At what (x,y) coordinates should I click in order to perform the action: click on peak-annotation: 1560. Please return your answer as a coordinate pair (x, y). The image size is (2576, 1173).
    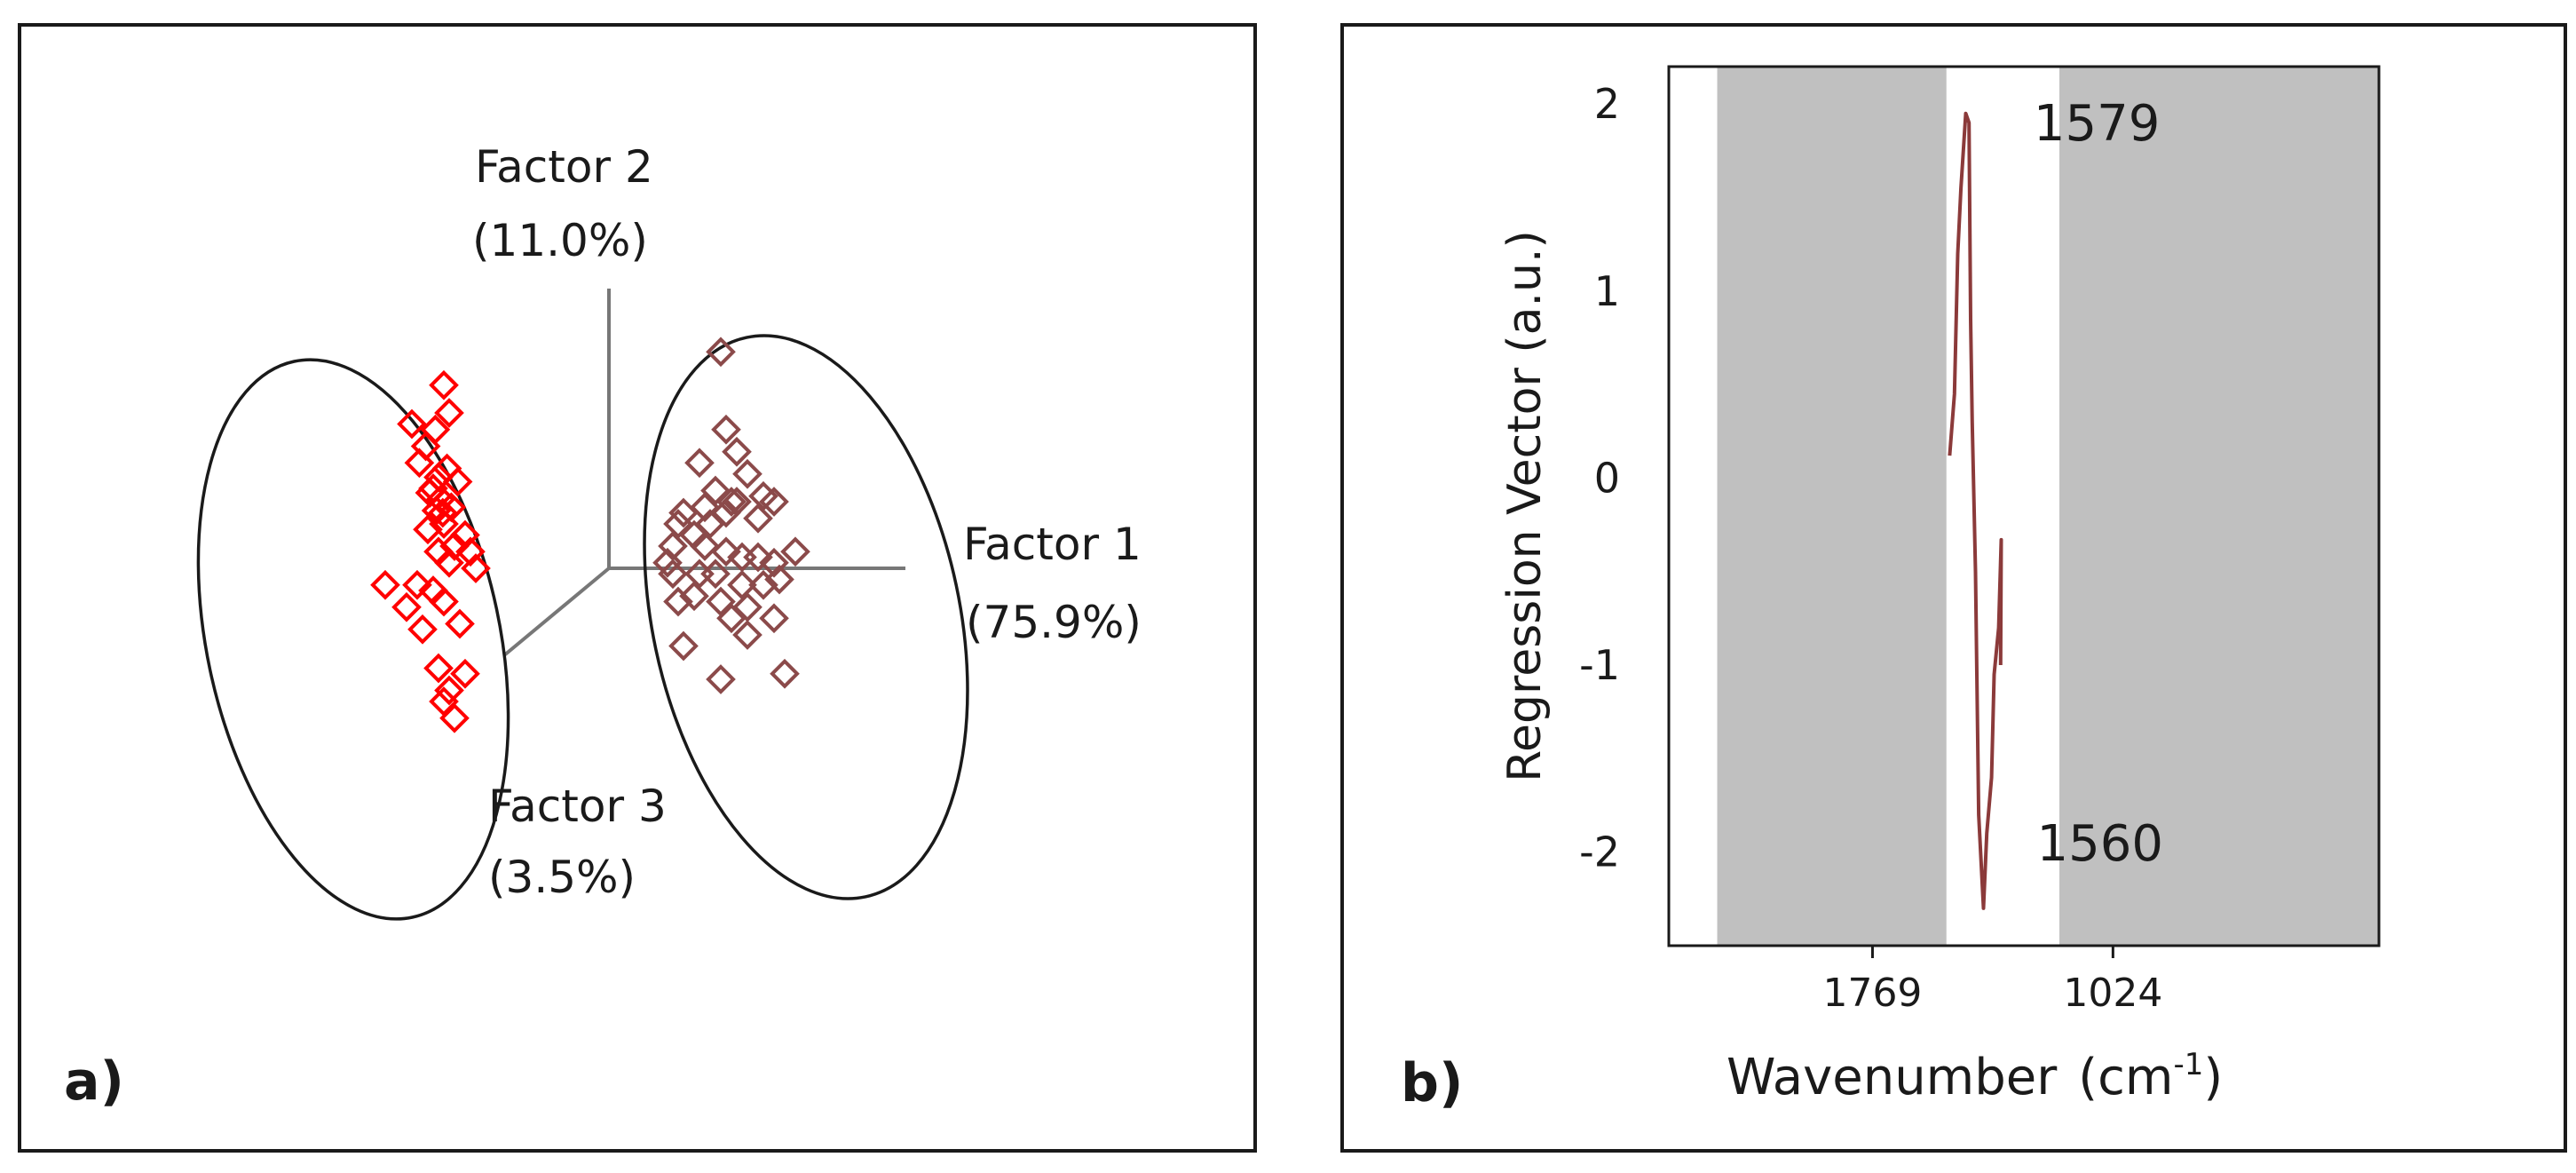
    Looking at the image, I should click on (2100, 844).